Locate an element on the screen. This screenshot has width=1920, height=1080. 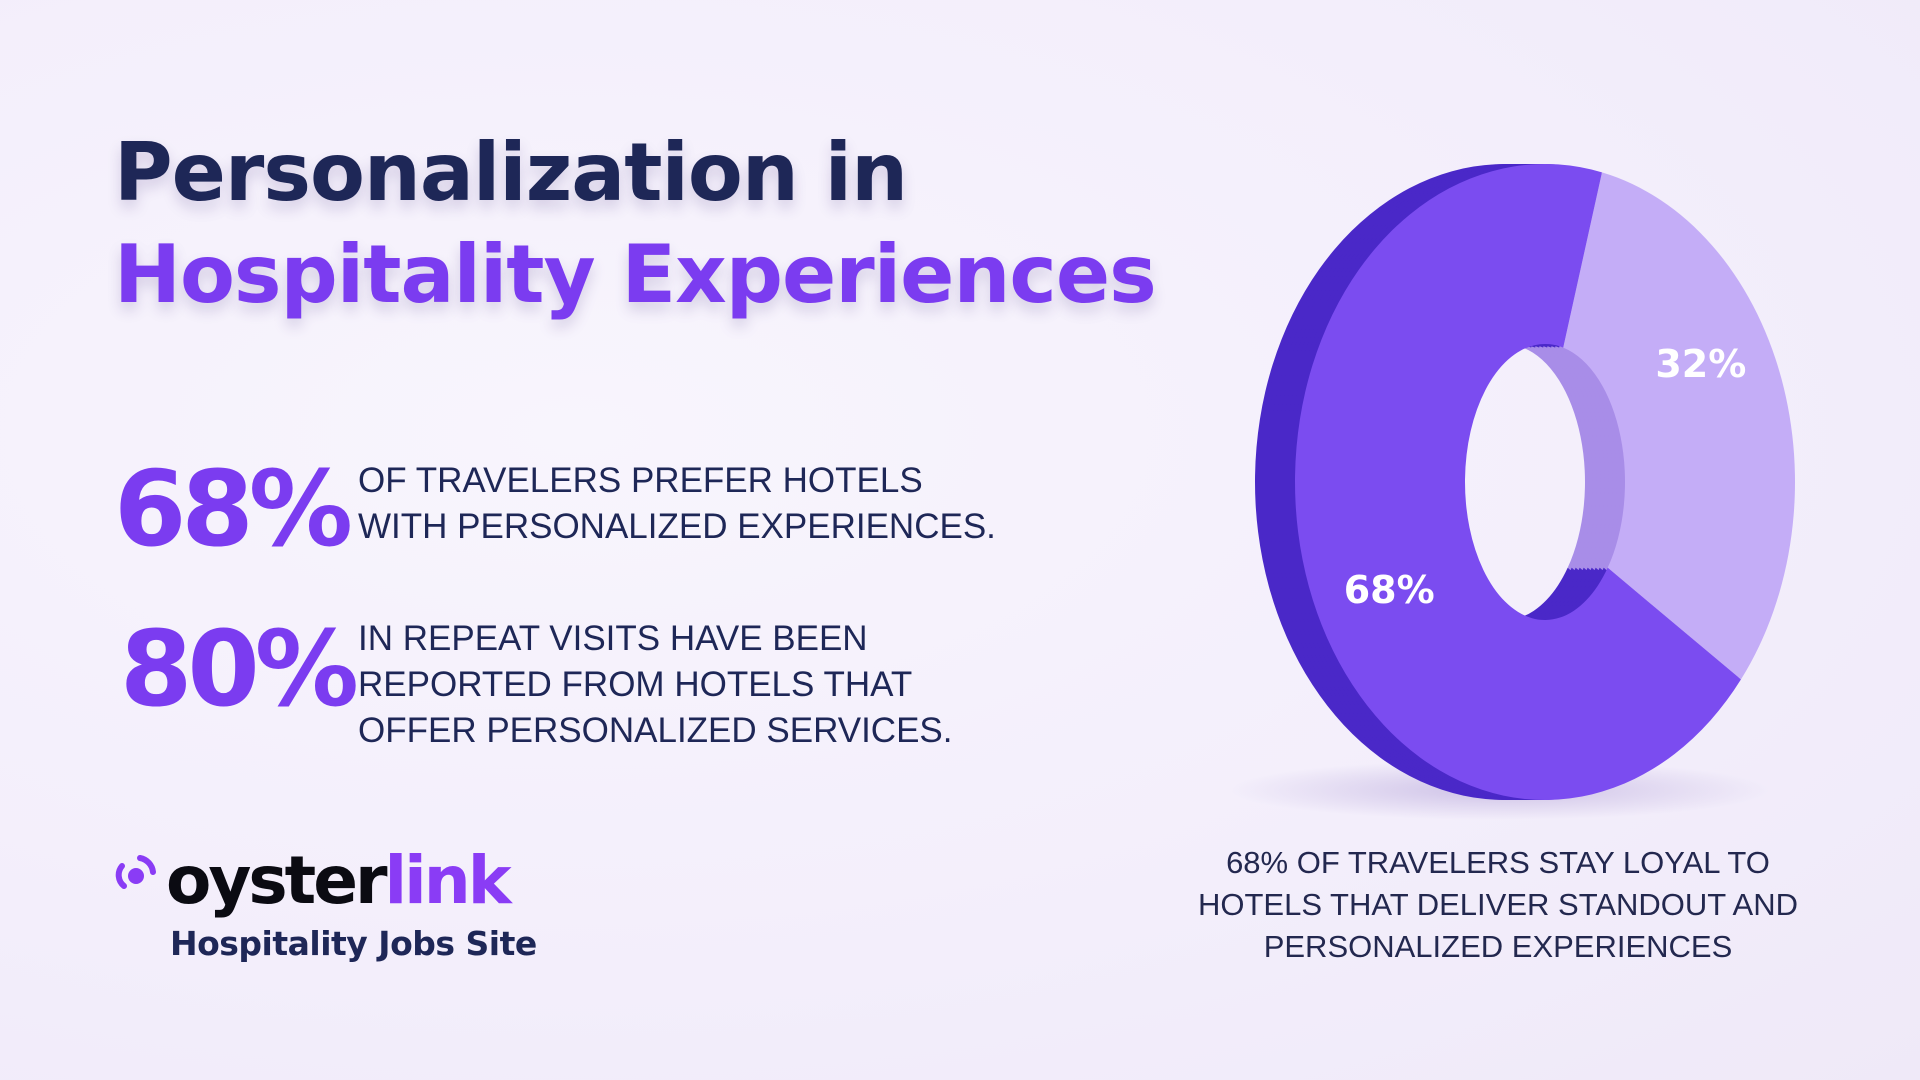
brand-logo: oysterlink is located at coordinates (339, 880).